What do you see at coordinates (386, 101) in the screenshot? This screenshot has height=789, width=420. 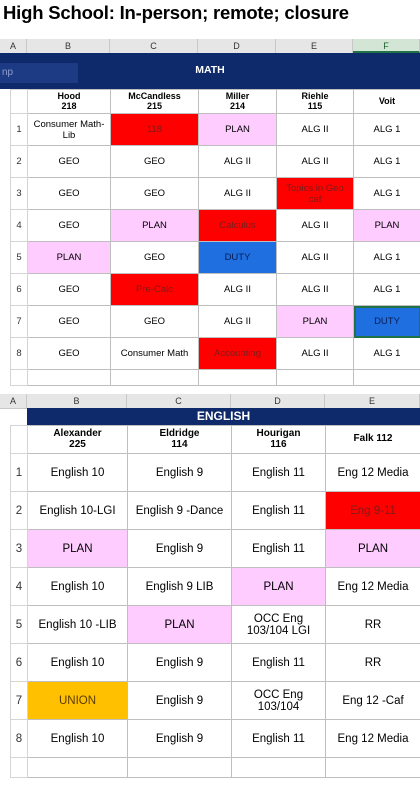 I see `teacher-header: Voit` at bounding box center [386, 101].